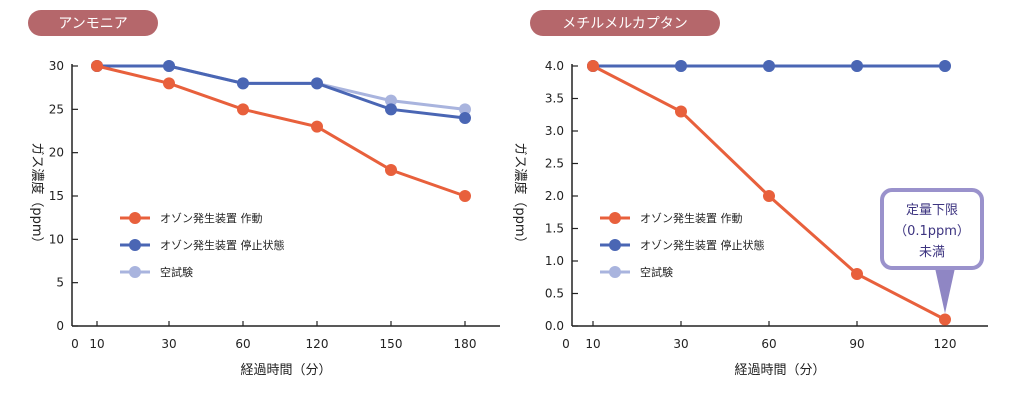  I want to click on callout-box, so click(932, 229).